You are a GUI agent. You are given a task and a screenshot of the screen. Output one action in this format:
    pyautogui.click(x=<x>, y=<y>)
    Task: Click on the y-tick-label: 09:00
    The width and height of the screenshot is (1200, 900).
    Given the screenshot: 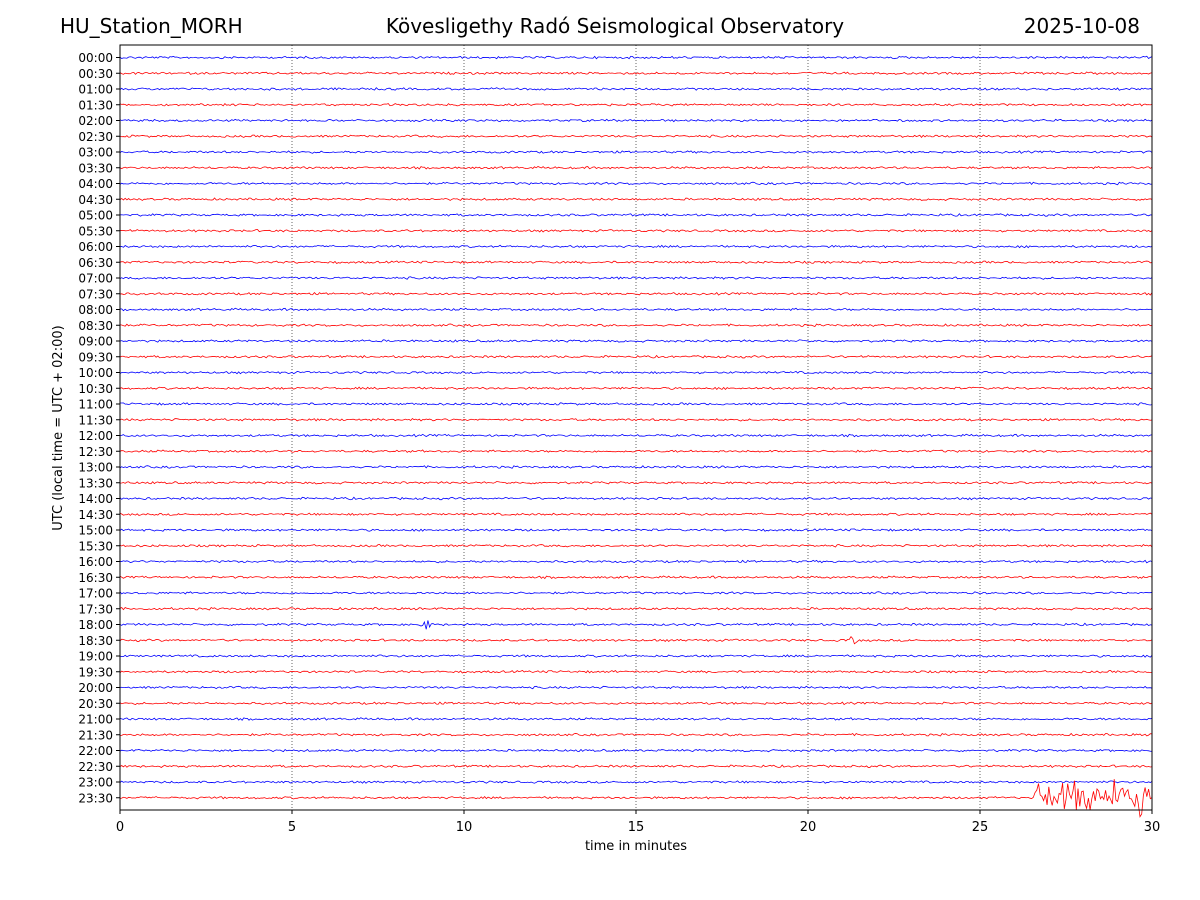 What is the action you would take?
    pyautogui.click(x=95, y=342)
    